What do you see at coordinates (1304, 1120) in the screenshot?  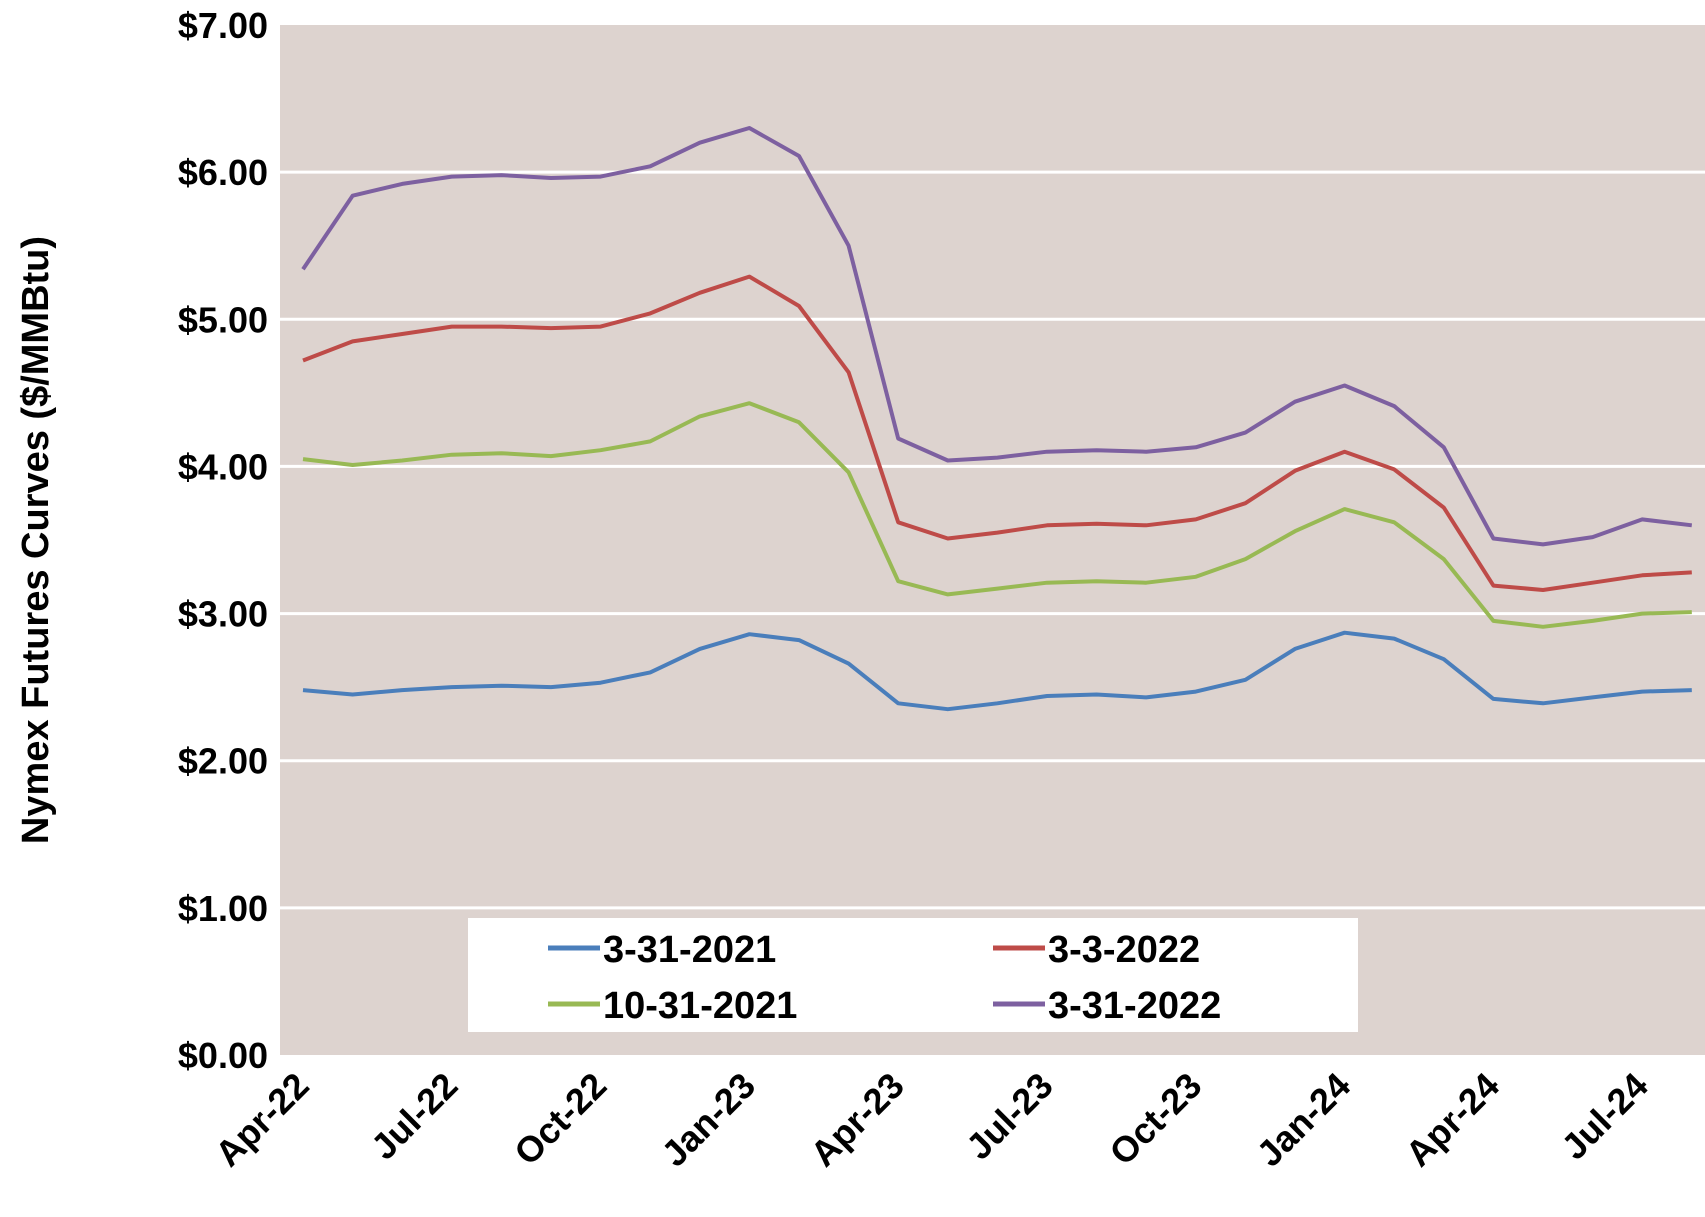 I see `x-tick-label: Jan-24` at bounding box center [1304, 1120].